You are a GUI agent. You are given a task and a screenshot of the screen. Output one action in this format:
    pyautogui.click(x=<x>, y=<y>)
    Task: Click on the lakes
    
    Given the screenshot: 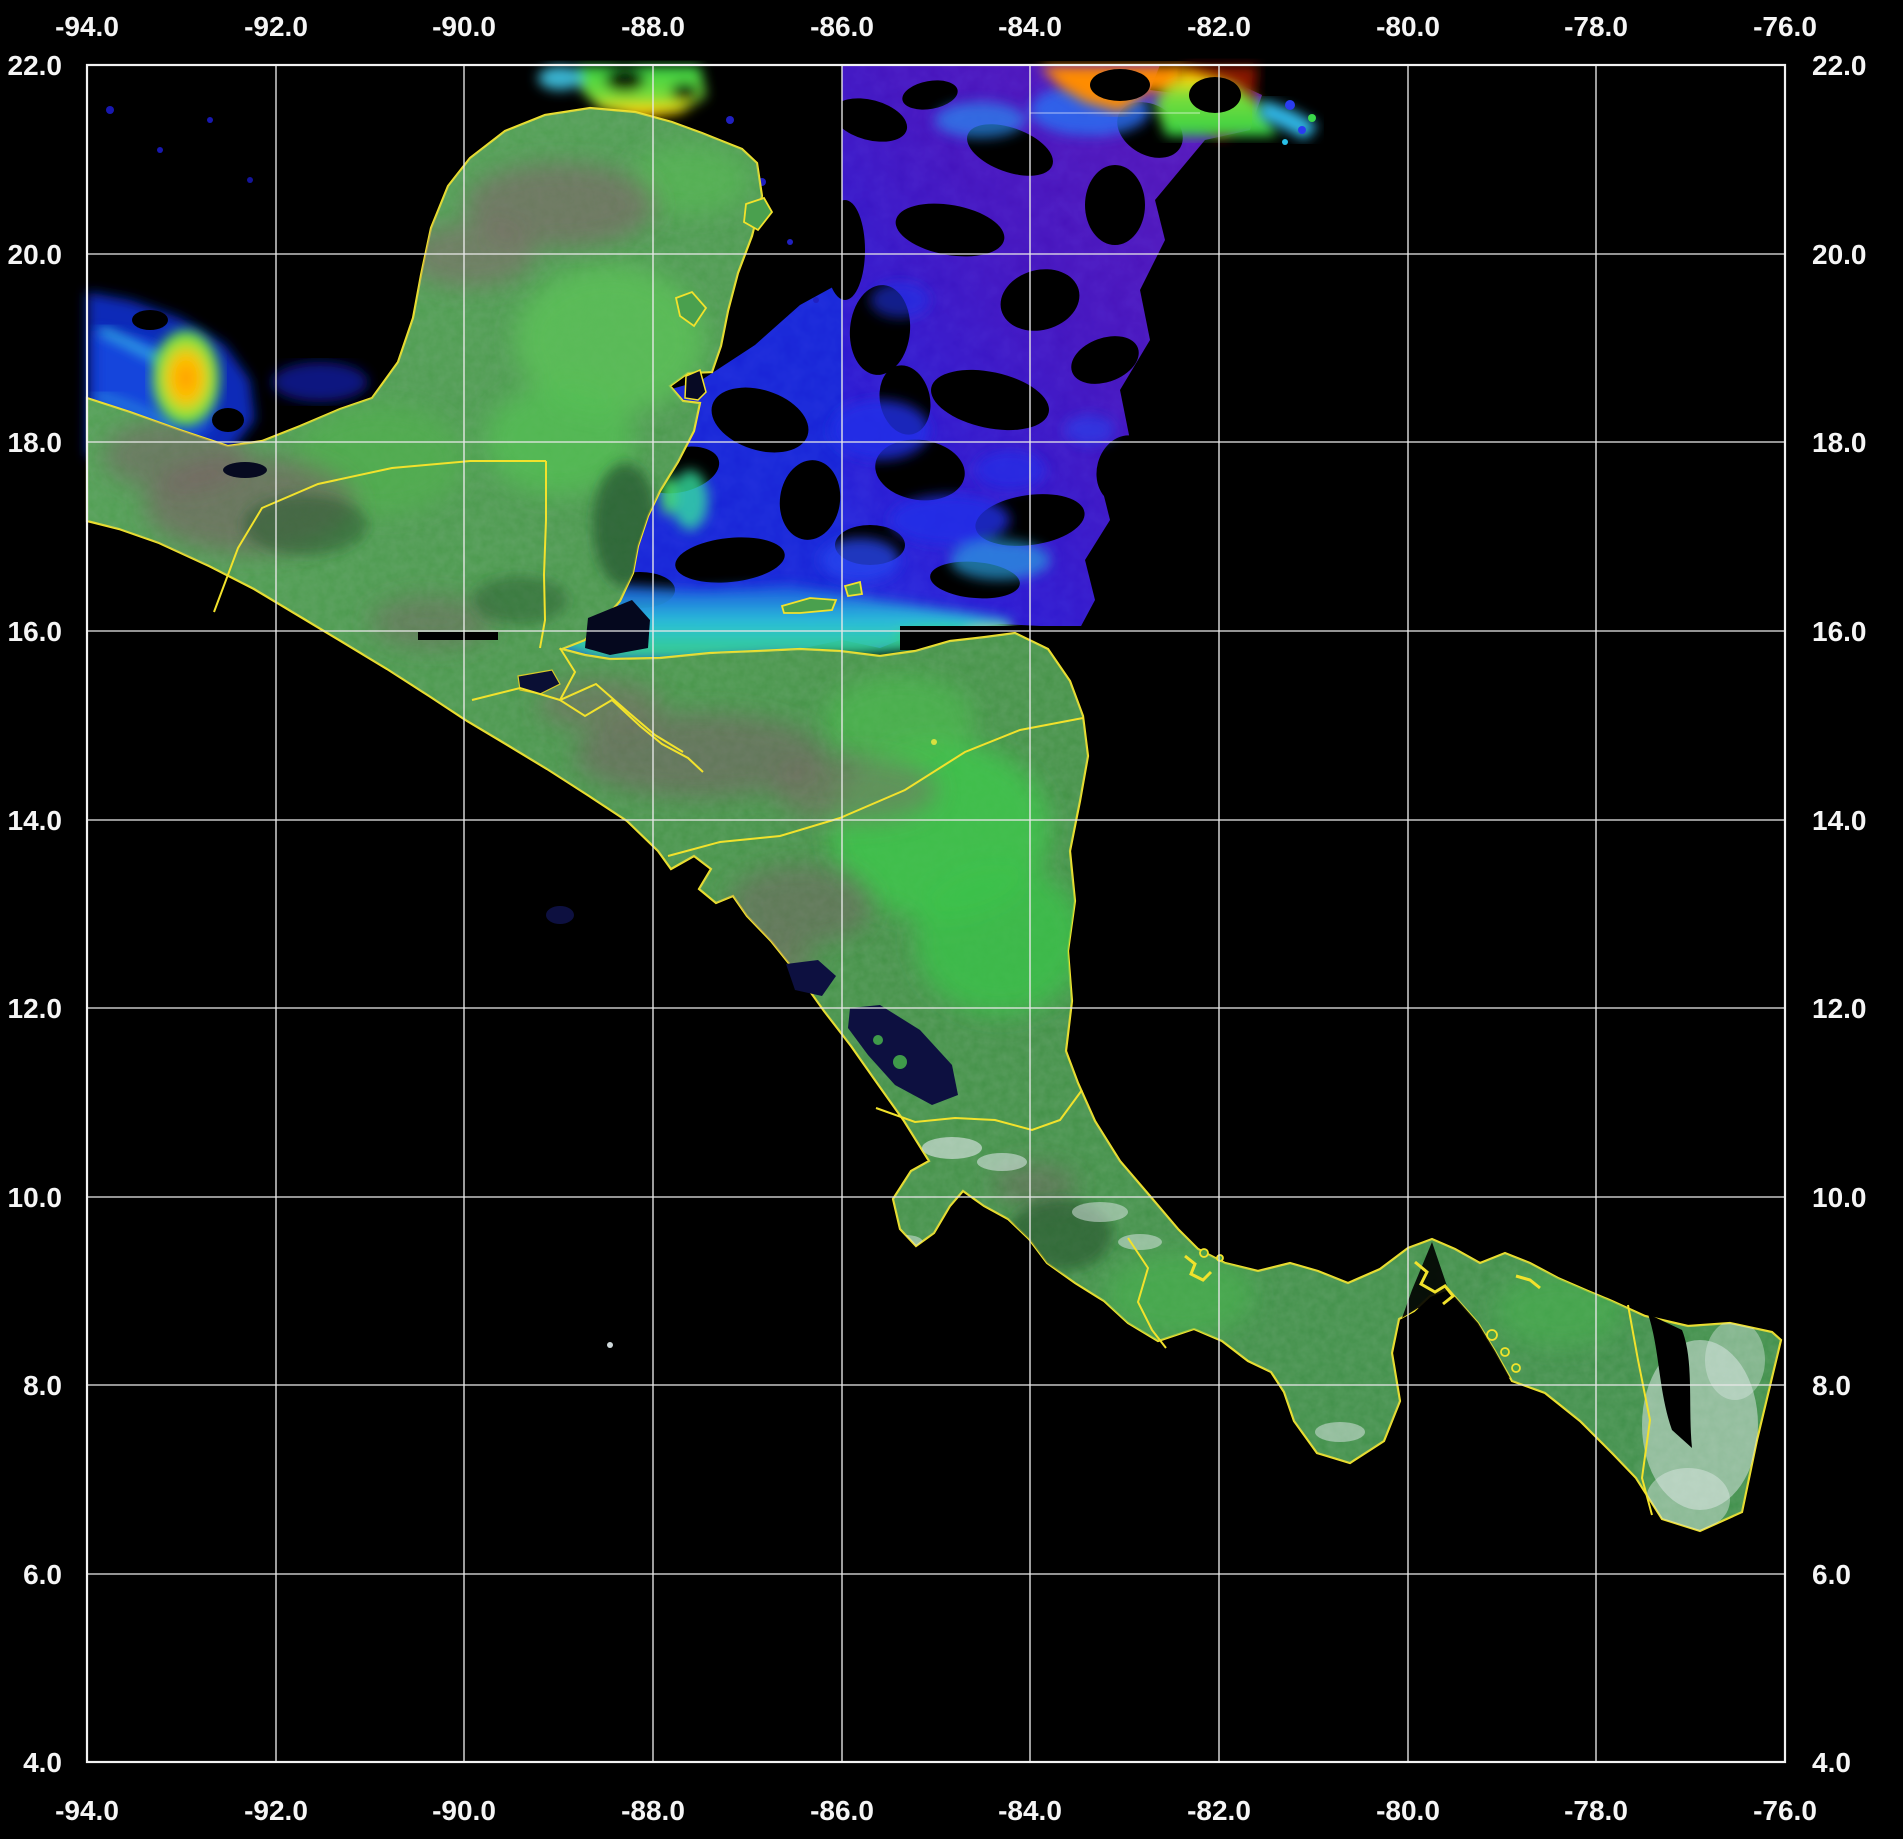 What is the action you would take?
    pyautogui.click(x=590, y=783)
    